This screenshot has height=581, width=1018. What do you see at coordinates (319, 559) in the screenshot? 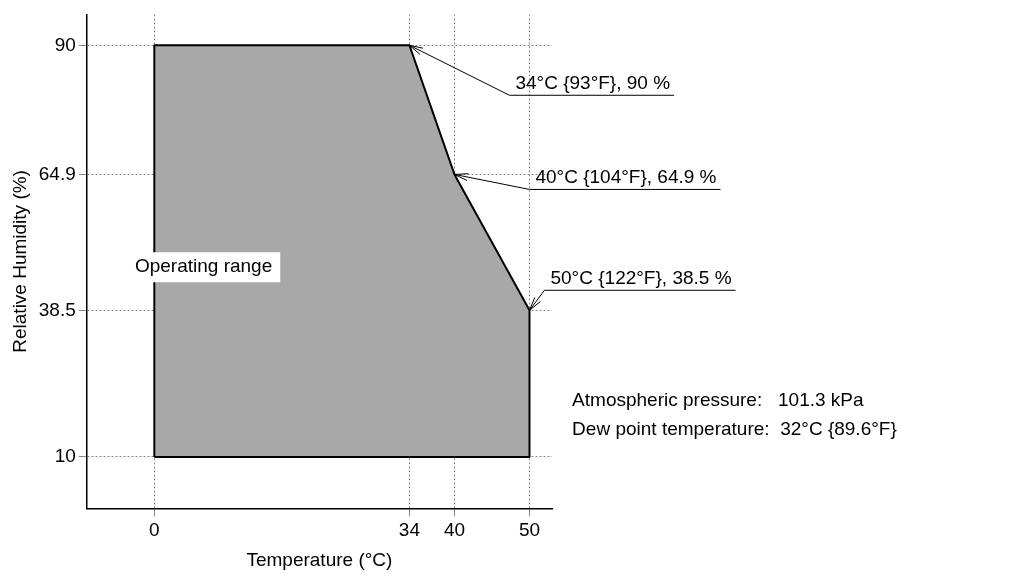
I see `x-axis-title: Temperature (°C)` at bounding box center [319, 559].